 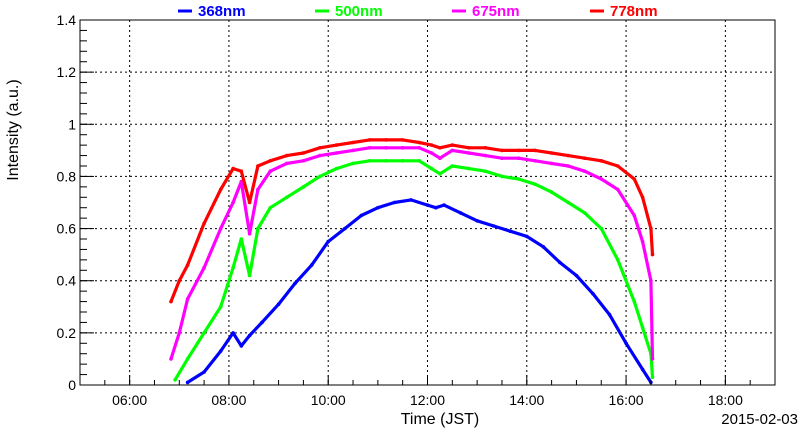 I want to click on legend-label: 778nm, so click(x=634, y=11).